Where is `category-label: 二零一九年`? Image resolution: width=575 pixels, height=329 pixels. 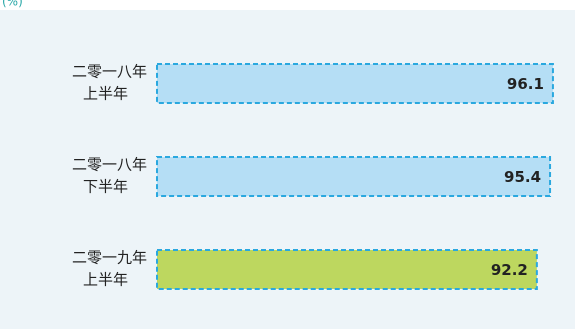 category-label: 二零一九年 is located at coordinates (109, 258).